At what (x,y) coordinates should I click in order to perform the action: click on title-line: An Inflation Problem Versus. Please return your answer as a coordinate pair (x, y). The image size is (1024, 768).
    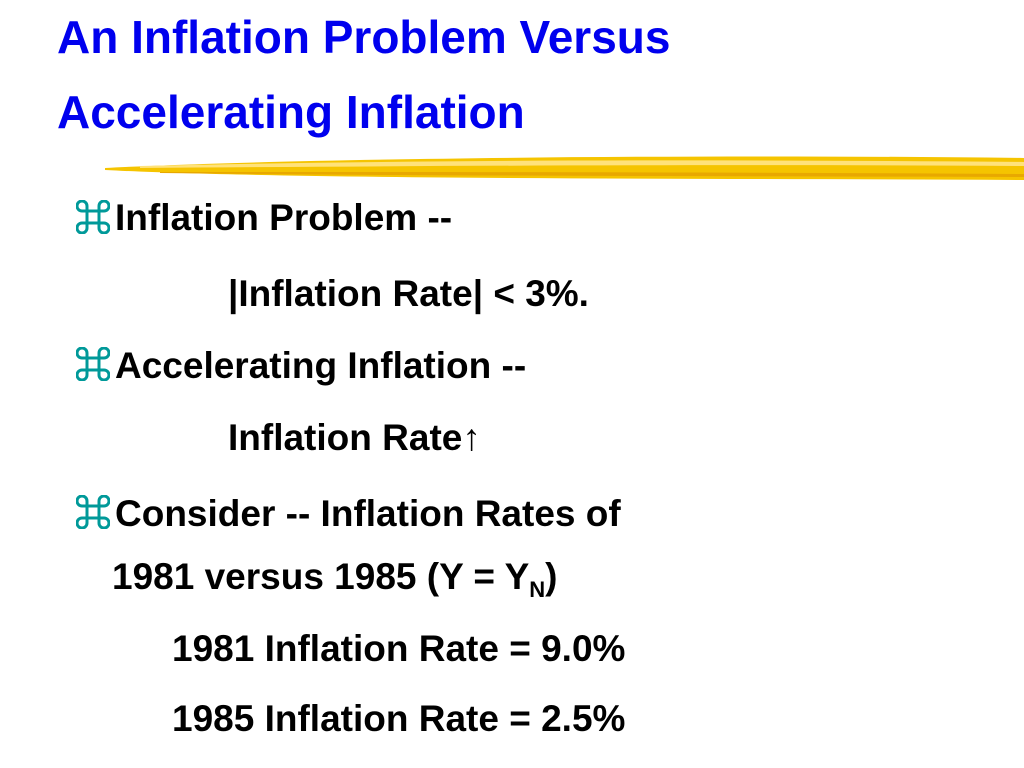
    Looking at the image, I should click on (364, 37).